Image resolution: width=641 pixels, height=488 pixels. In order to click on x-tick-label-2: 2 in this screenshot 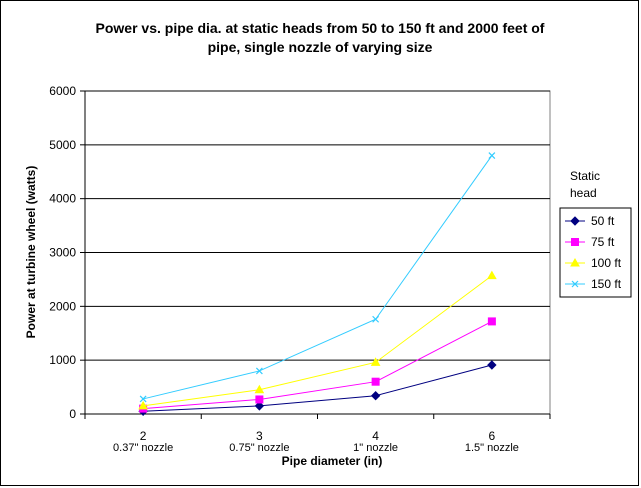, I will do `click(143, 436)`.